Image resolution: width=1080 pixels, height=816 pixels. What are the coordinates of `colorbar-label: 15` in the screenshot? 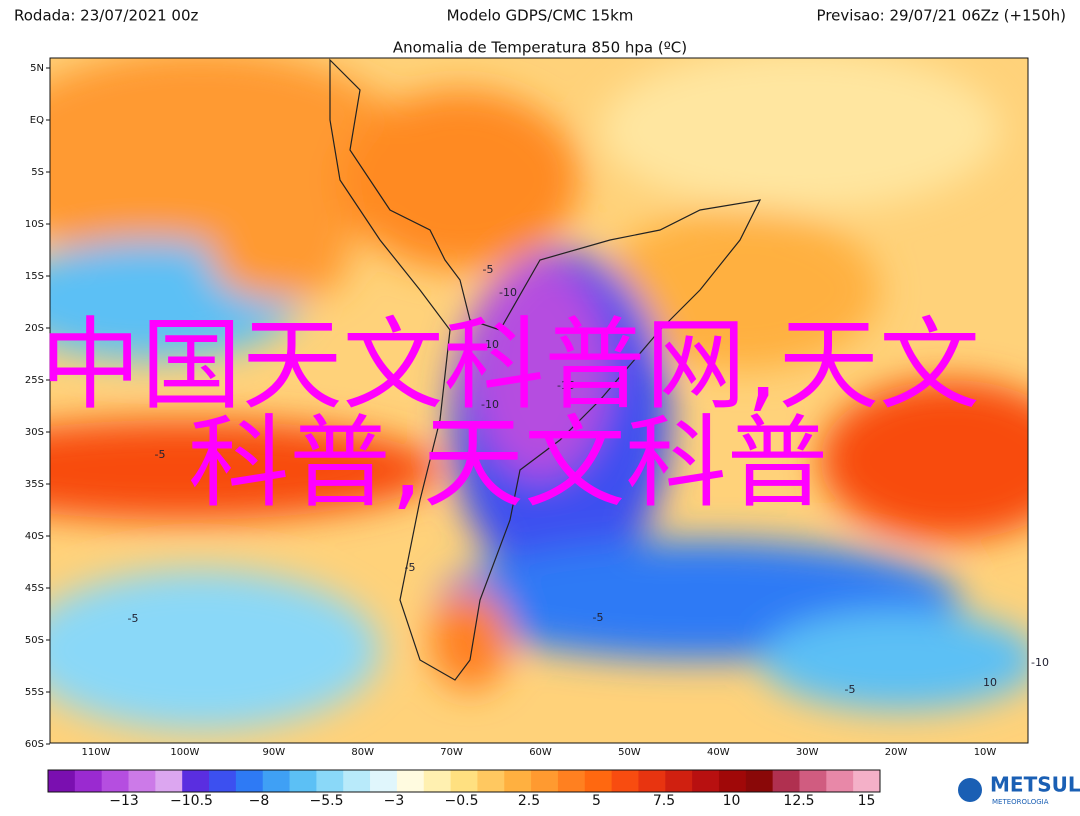 It's located at (867, 801).